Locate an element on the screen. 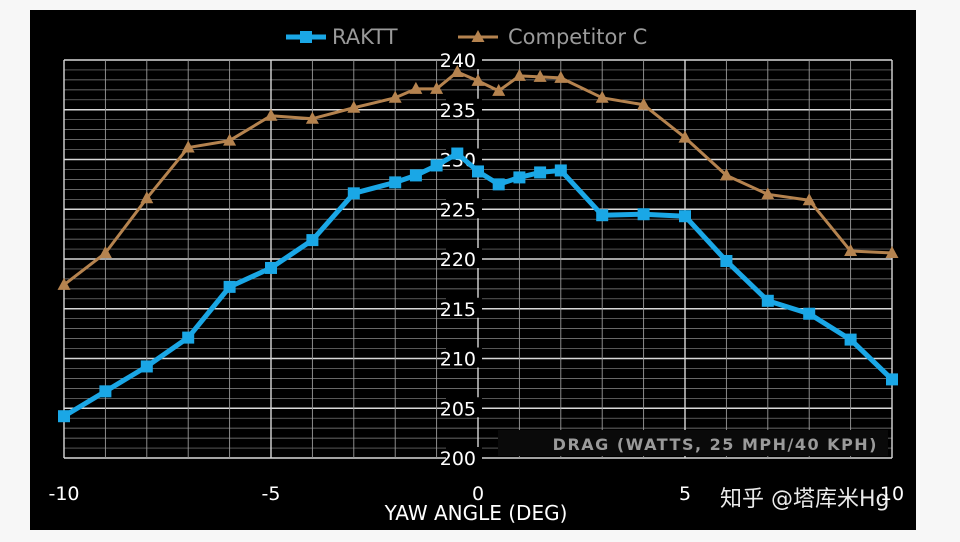 The width and height of the screenshot is (960, 542). drag-annotation-text: DRAG (WATTS, 25 MPH/40 KPH) is located at coordinates (715, 444).